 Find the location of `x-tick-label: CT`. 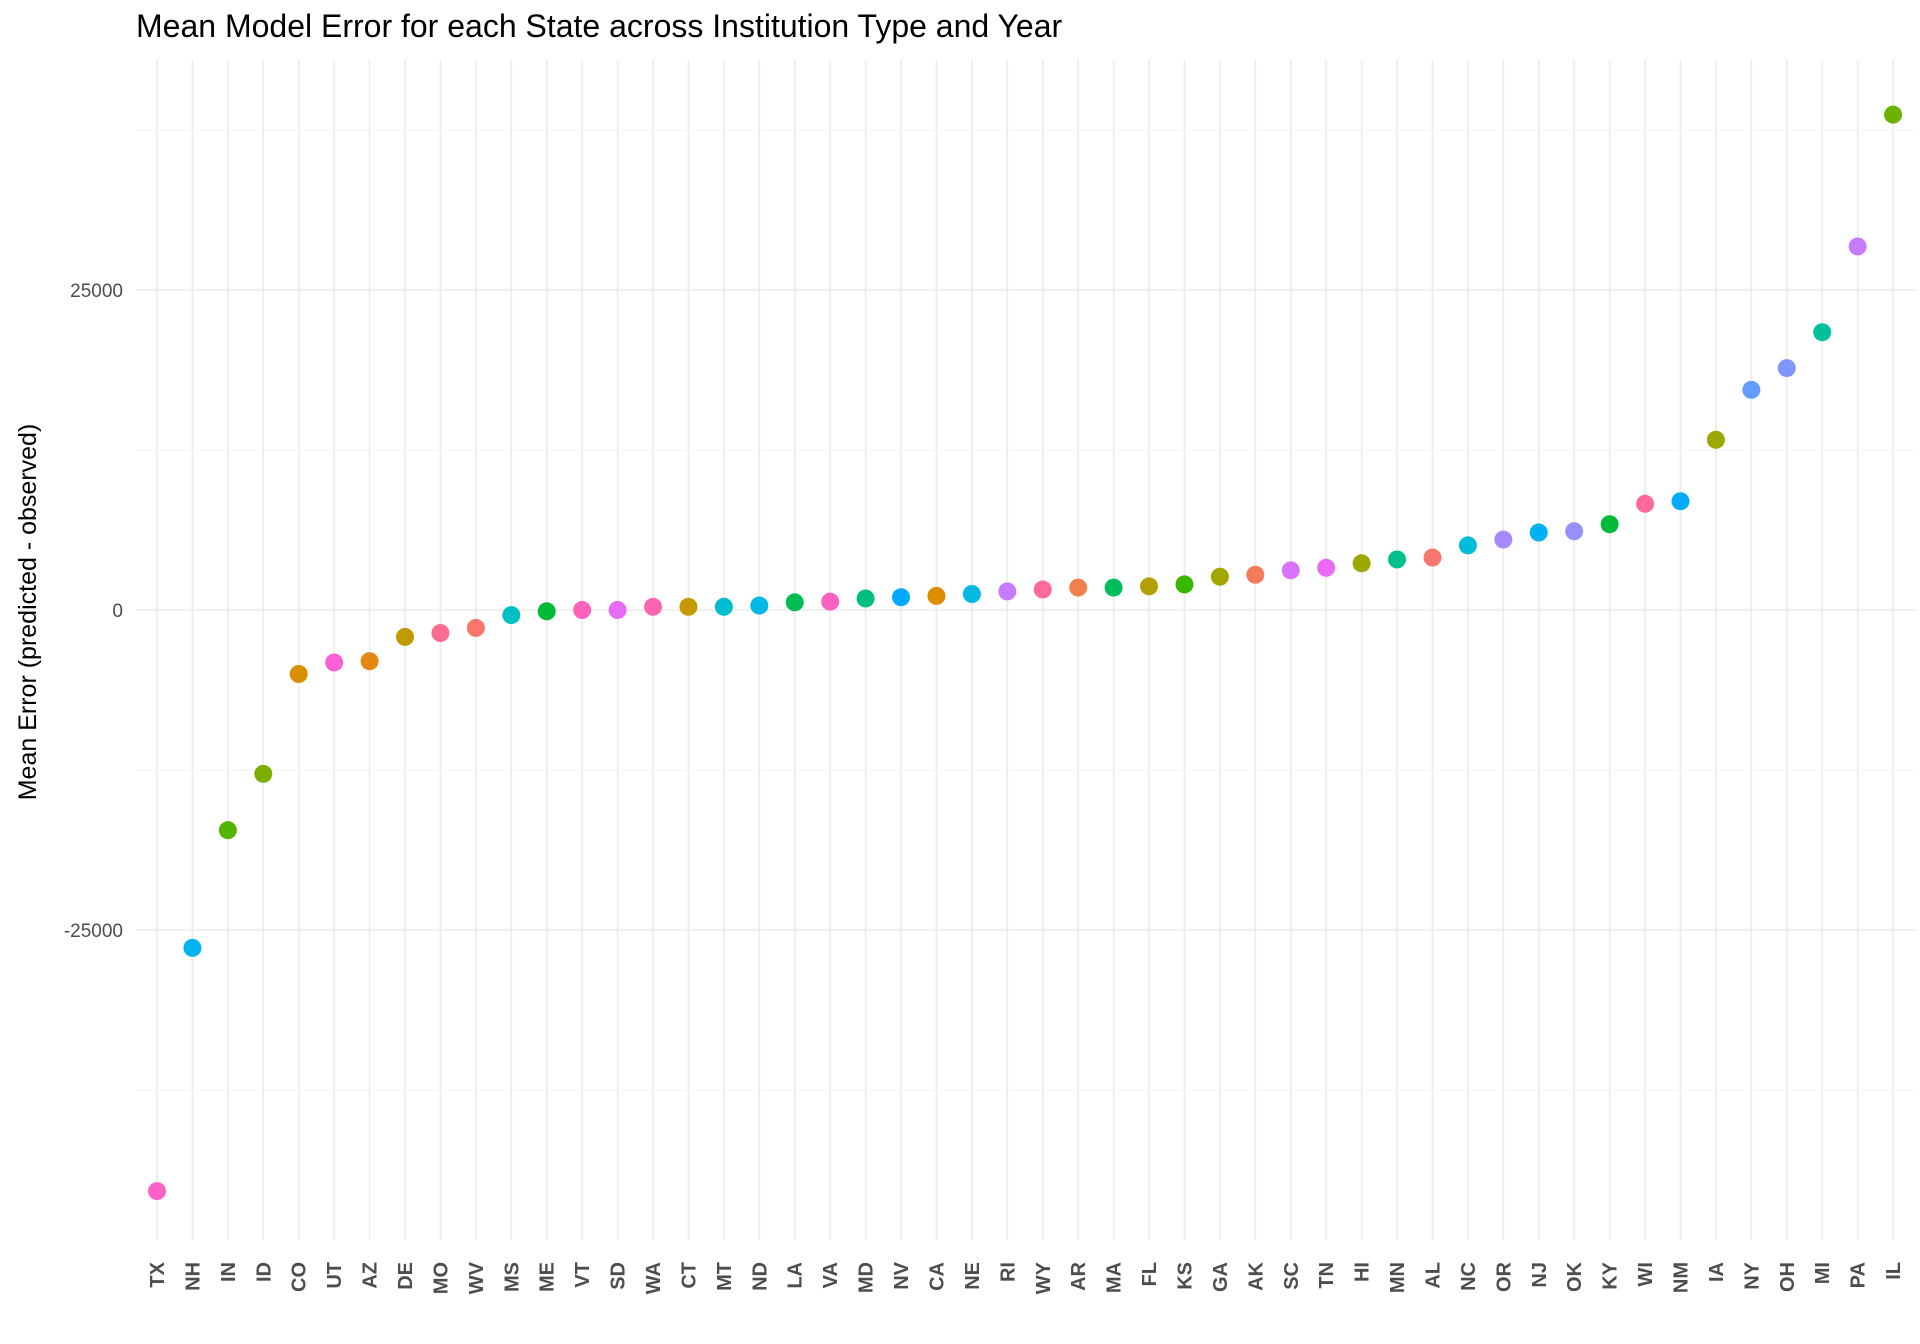

x-tick-label: CT is located at coordinates (689, 1275).